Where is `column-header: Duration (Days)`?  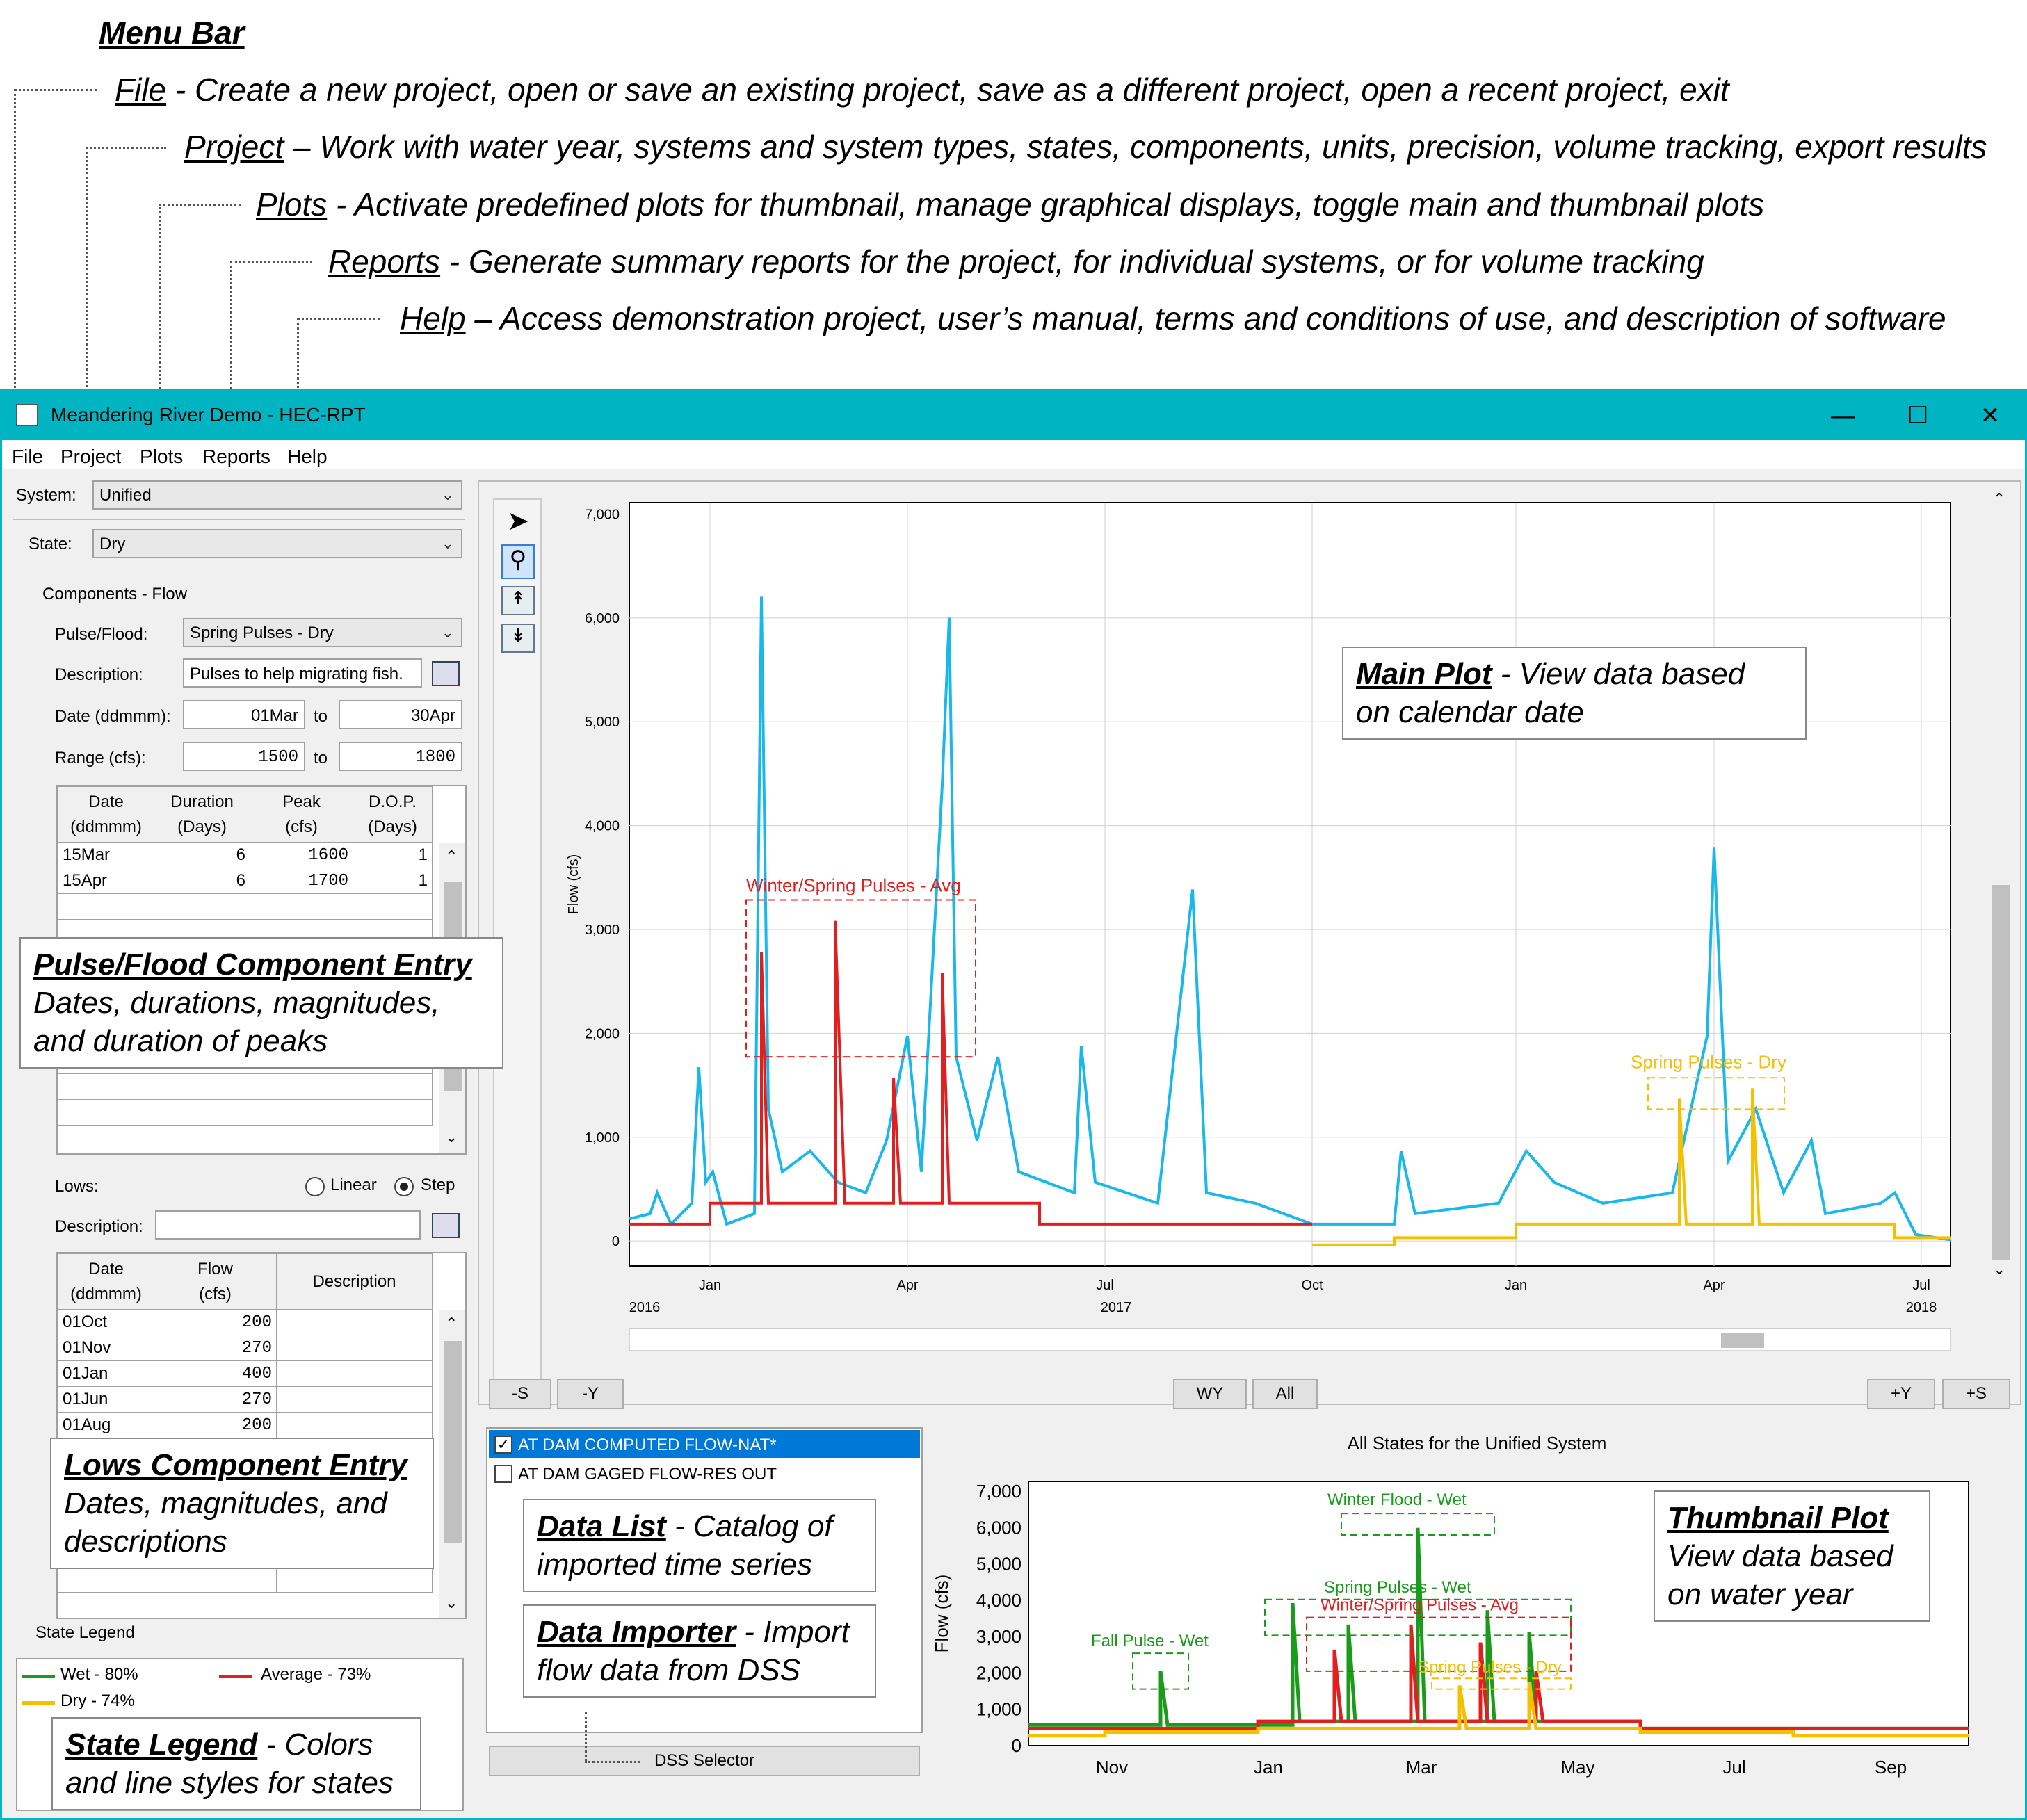
column-header: Duration (Days) is located at coordinates (202, 814).